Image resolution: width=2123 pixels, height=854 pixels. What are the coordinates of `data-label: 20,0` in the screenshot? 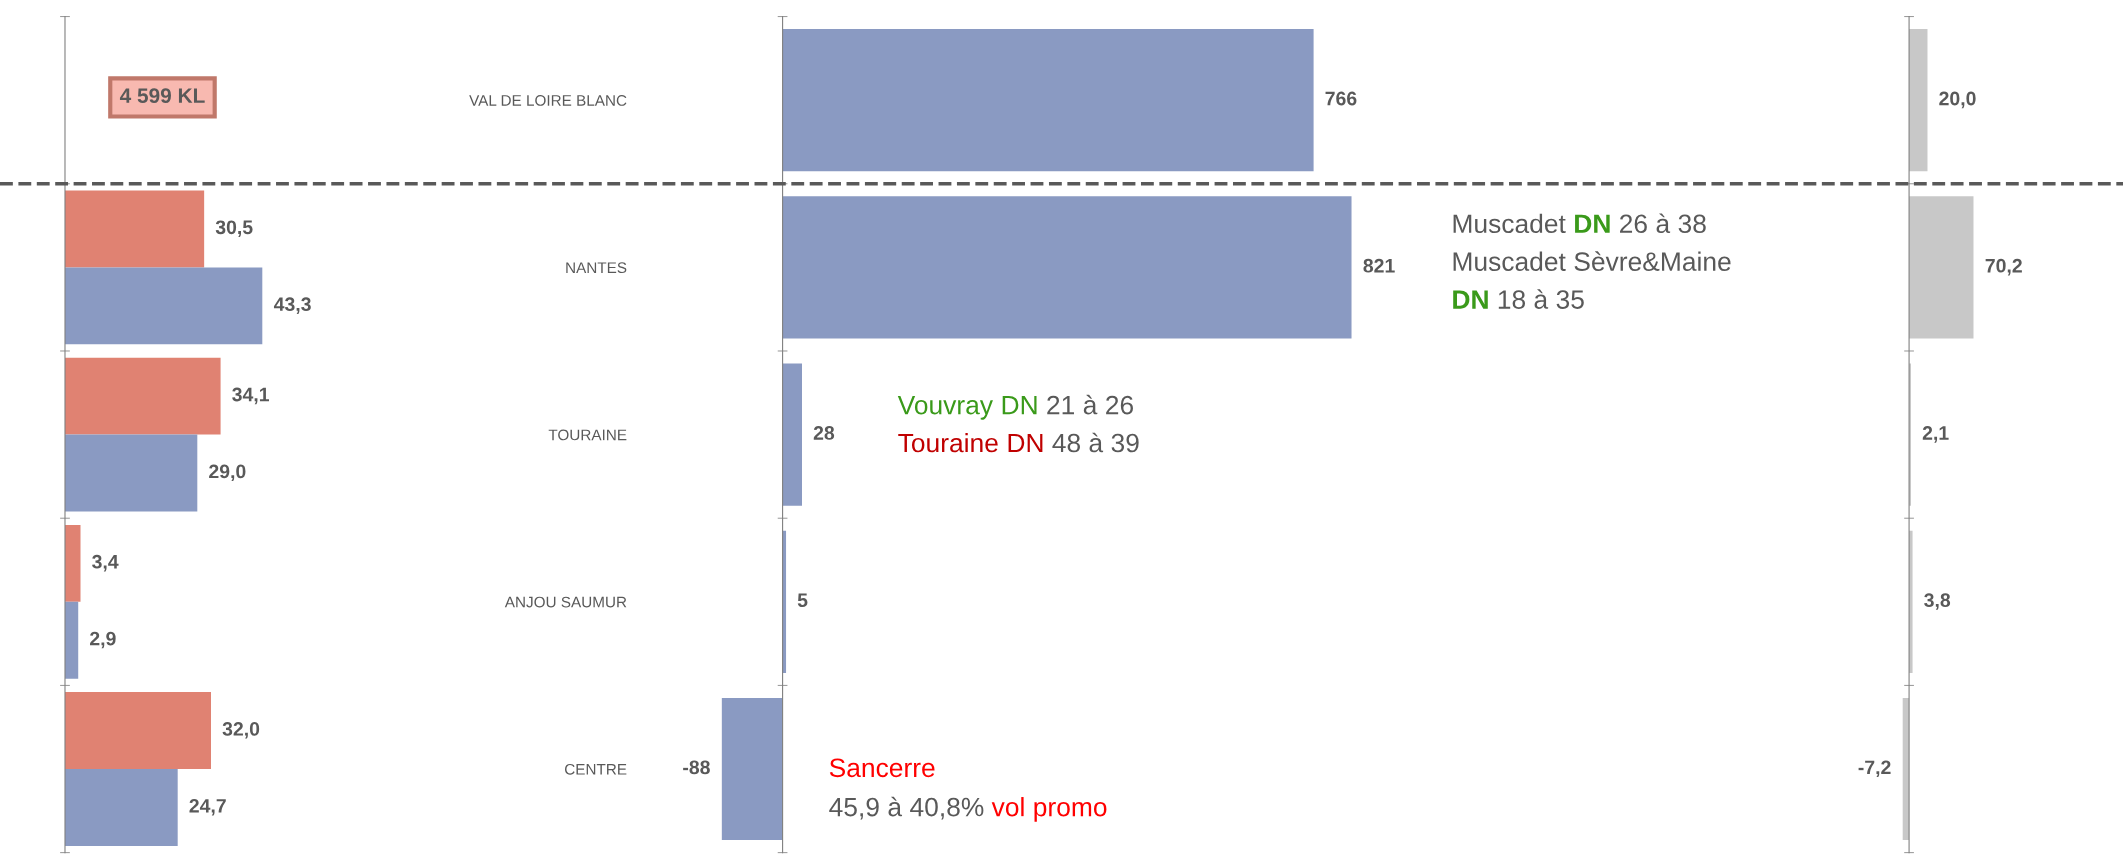 It's located at (1957, 100).